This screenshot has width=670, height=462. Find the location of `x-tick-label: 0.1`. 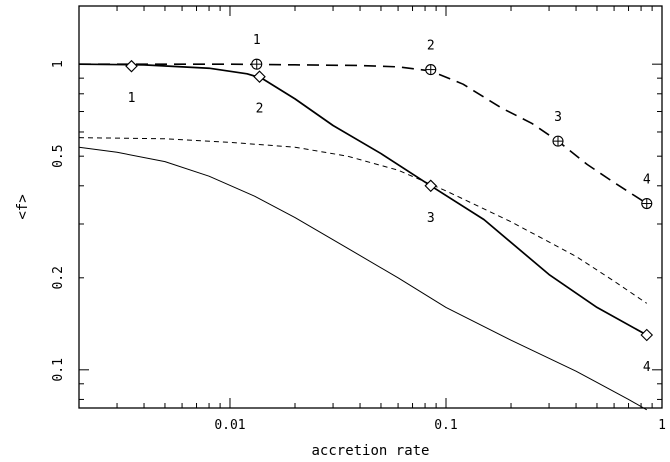

x-tick-label: 0.1 is located at coordinates (445, 425).